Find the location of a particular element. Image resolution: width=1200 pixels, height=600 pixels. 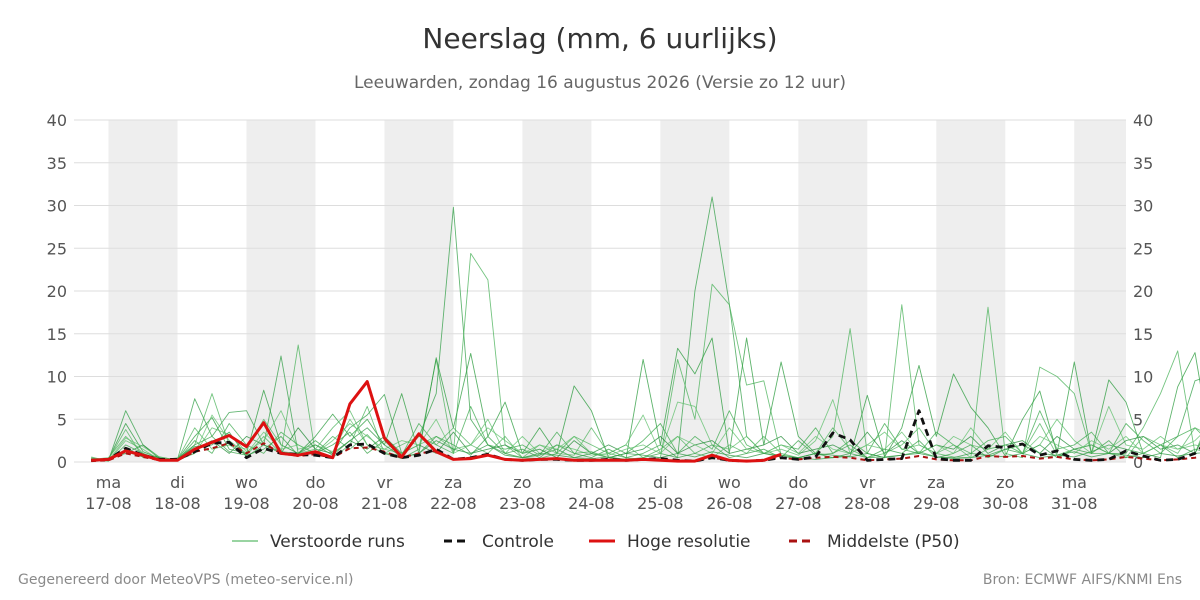

x-tick-date: 27-08 is located at coordinates (798, 503).